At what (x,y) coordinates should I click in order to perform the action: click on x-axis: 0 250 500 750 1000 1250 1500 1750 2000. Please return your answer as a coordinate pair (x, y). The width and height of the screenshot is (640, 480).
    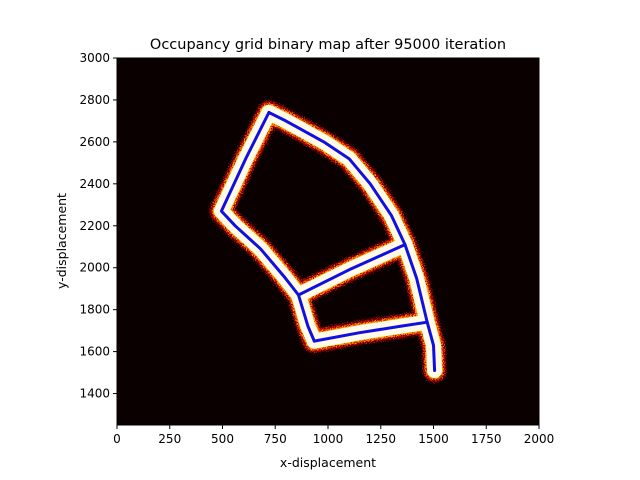
    Looking at the image, I should click on (333, 435).